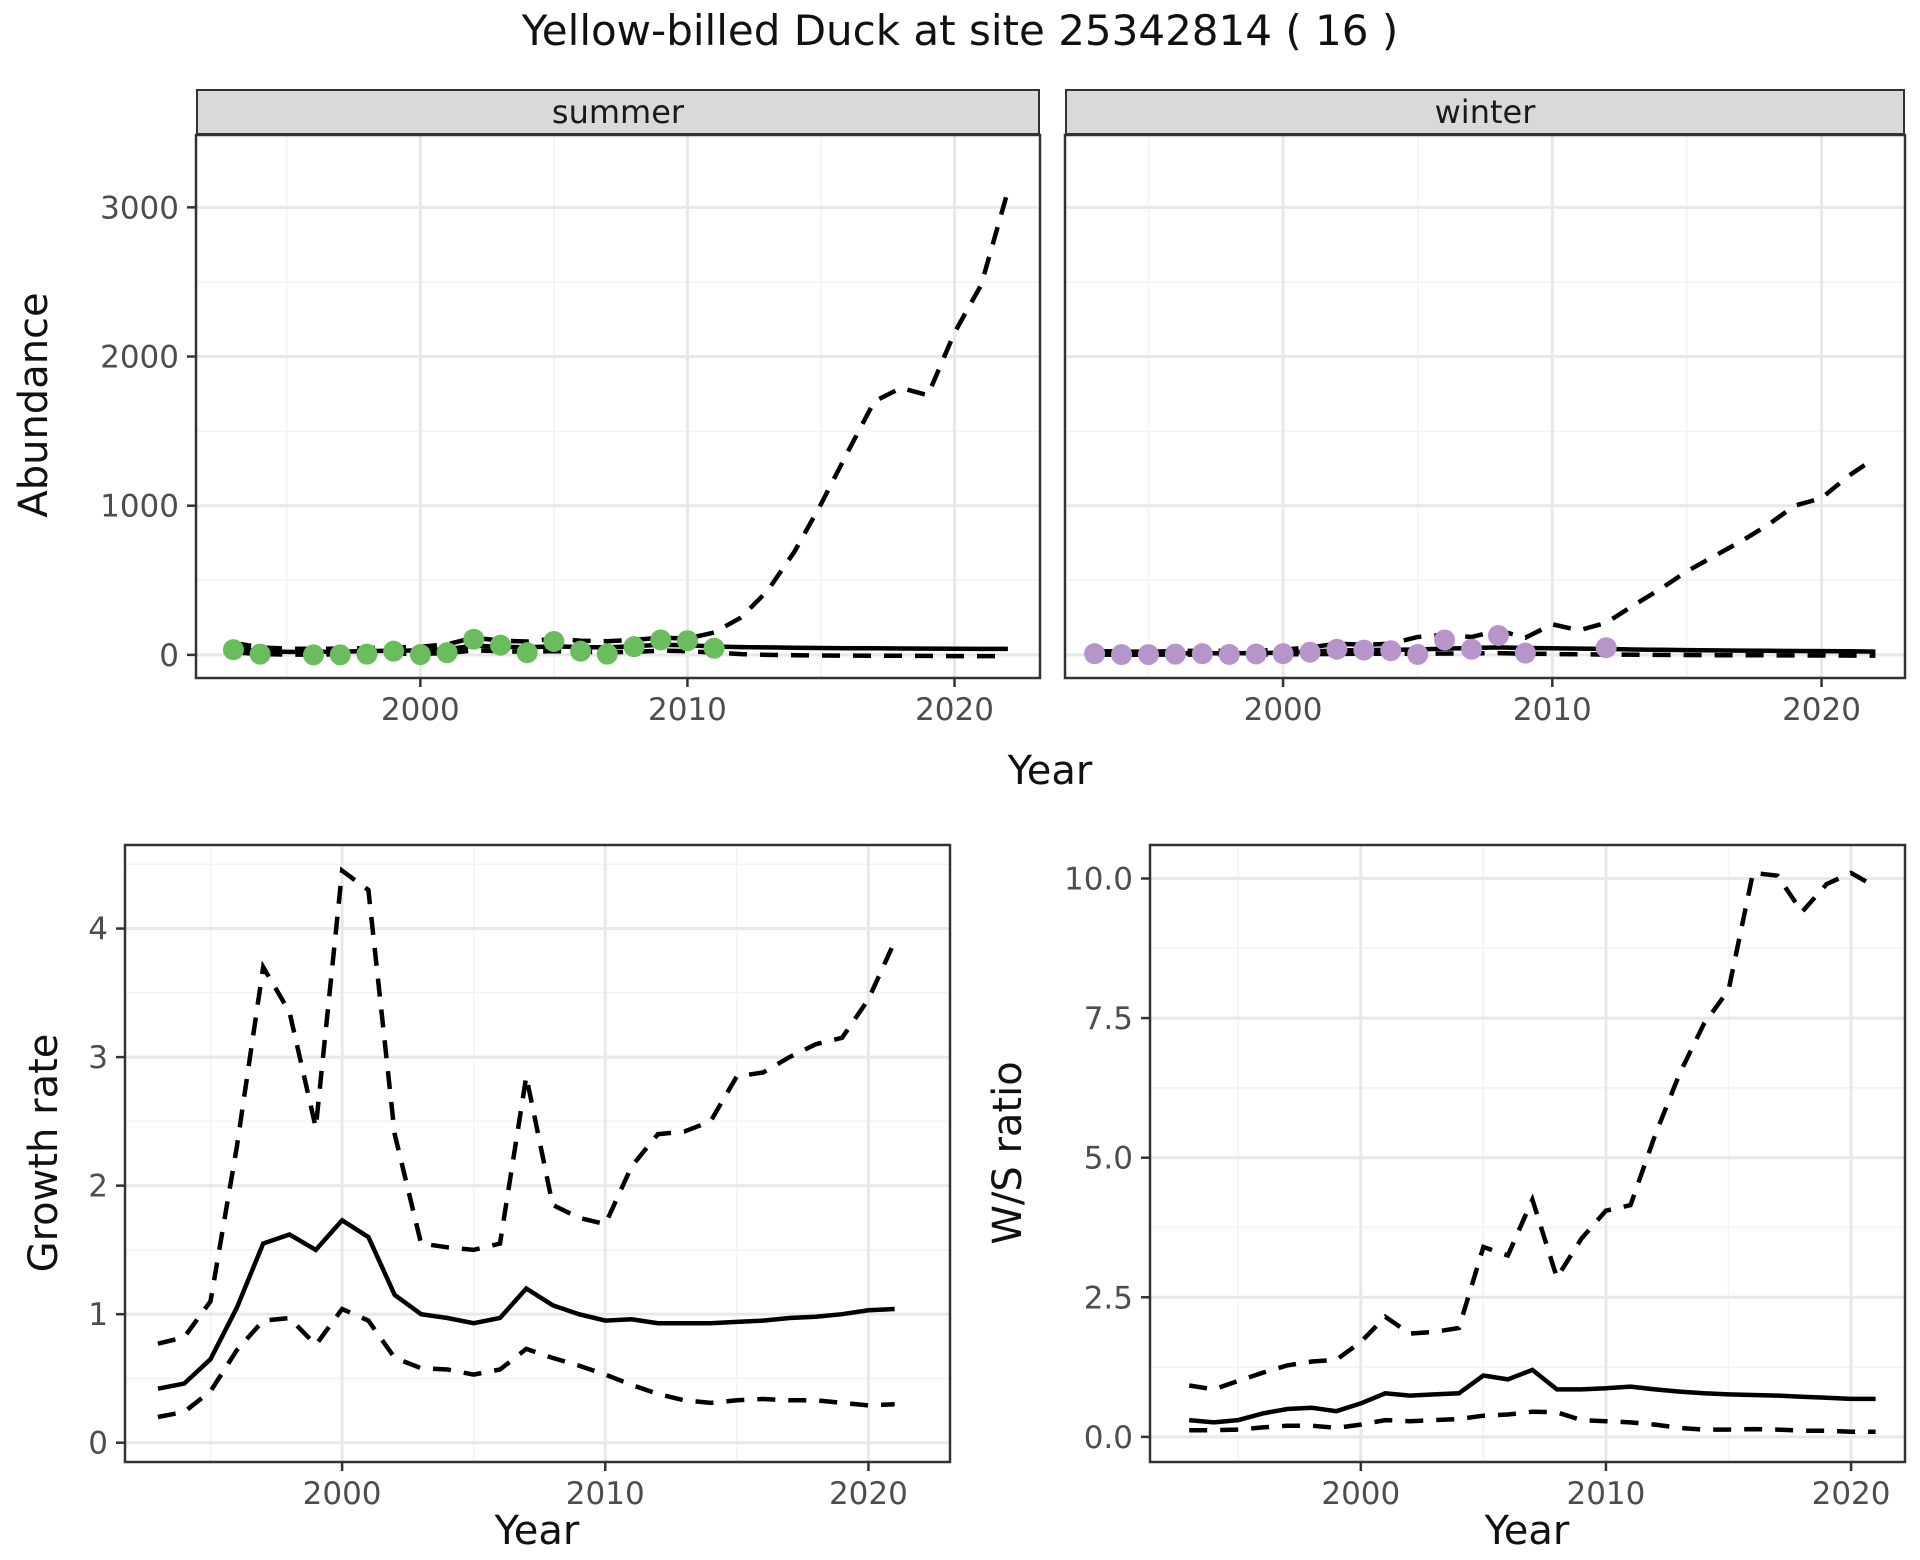 This screenshot has width=1920, height=1560. What do you see at coordinates (139, 507) in the screenshot?
I see `y-tick-label: 1000` at bounding box center [139, 507].